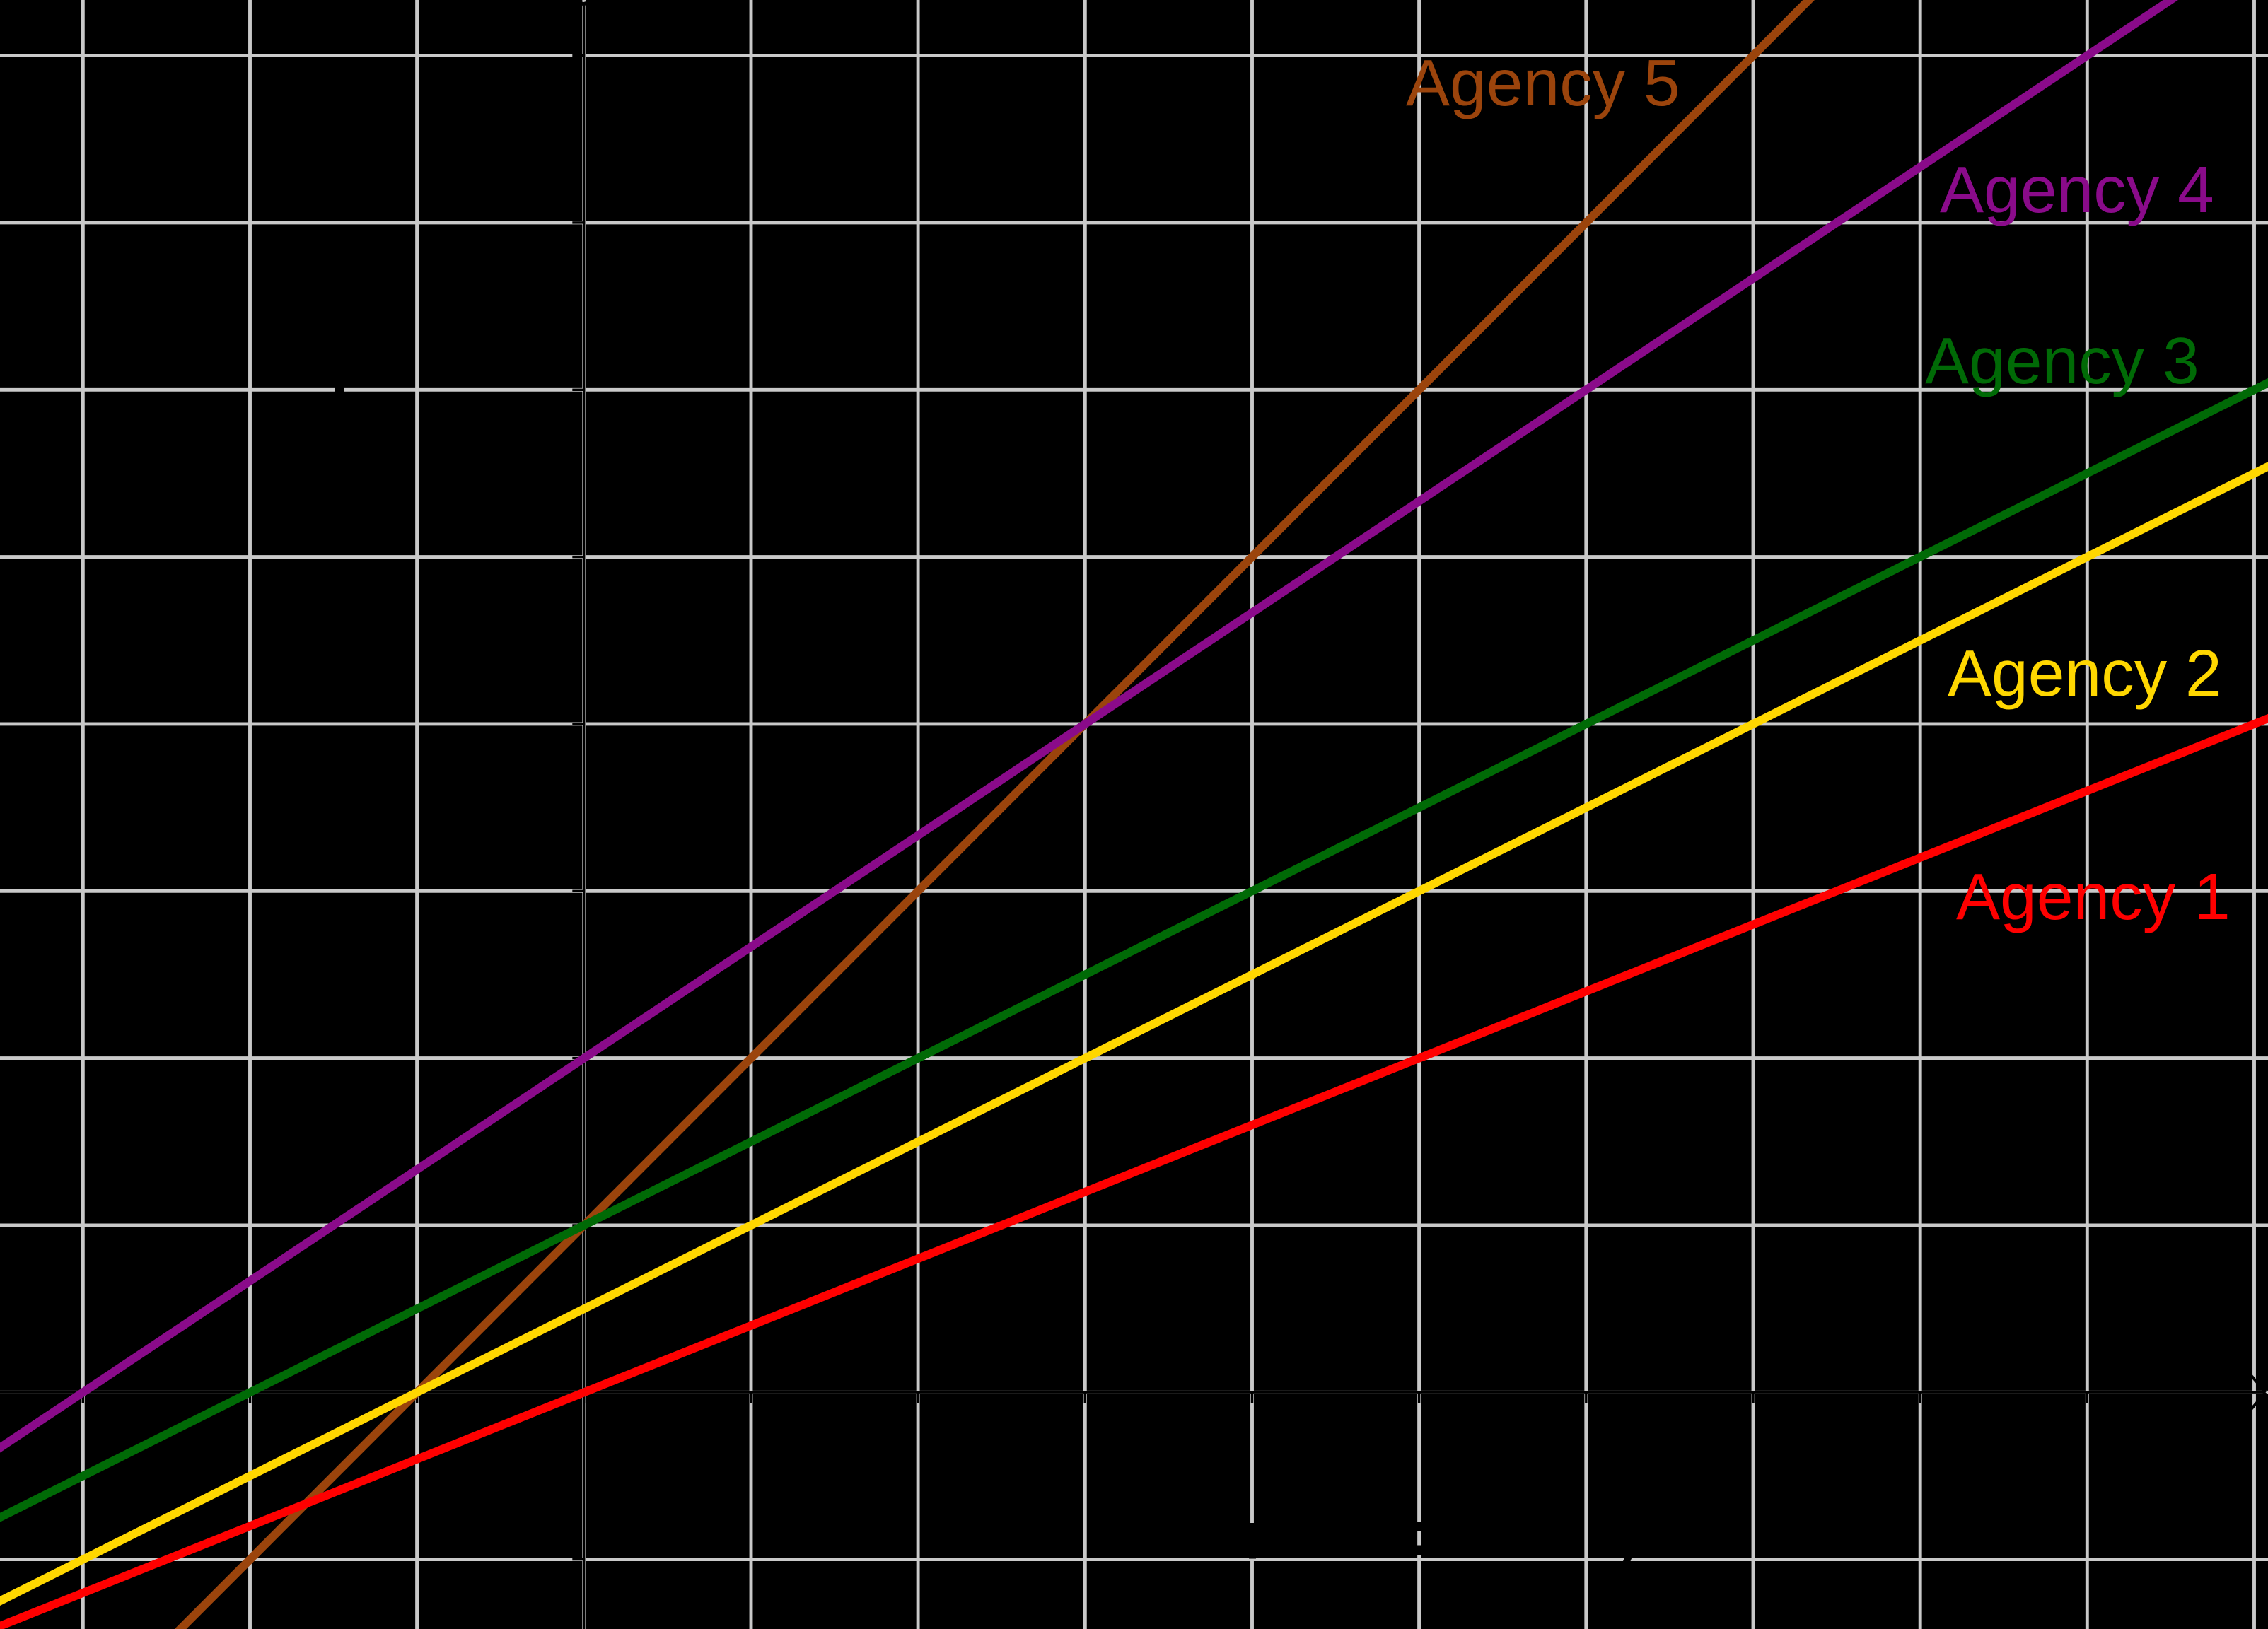 This screenshot has width=2268, height=1629. Describe the element at coordinates (2085, 673) in the screenshot. I see `svg-text: Agency 2` at that location.